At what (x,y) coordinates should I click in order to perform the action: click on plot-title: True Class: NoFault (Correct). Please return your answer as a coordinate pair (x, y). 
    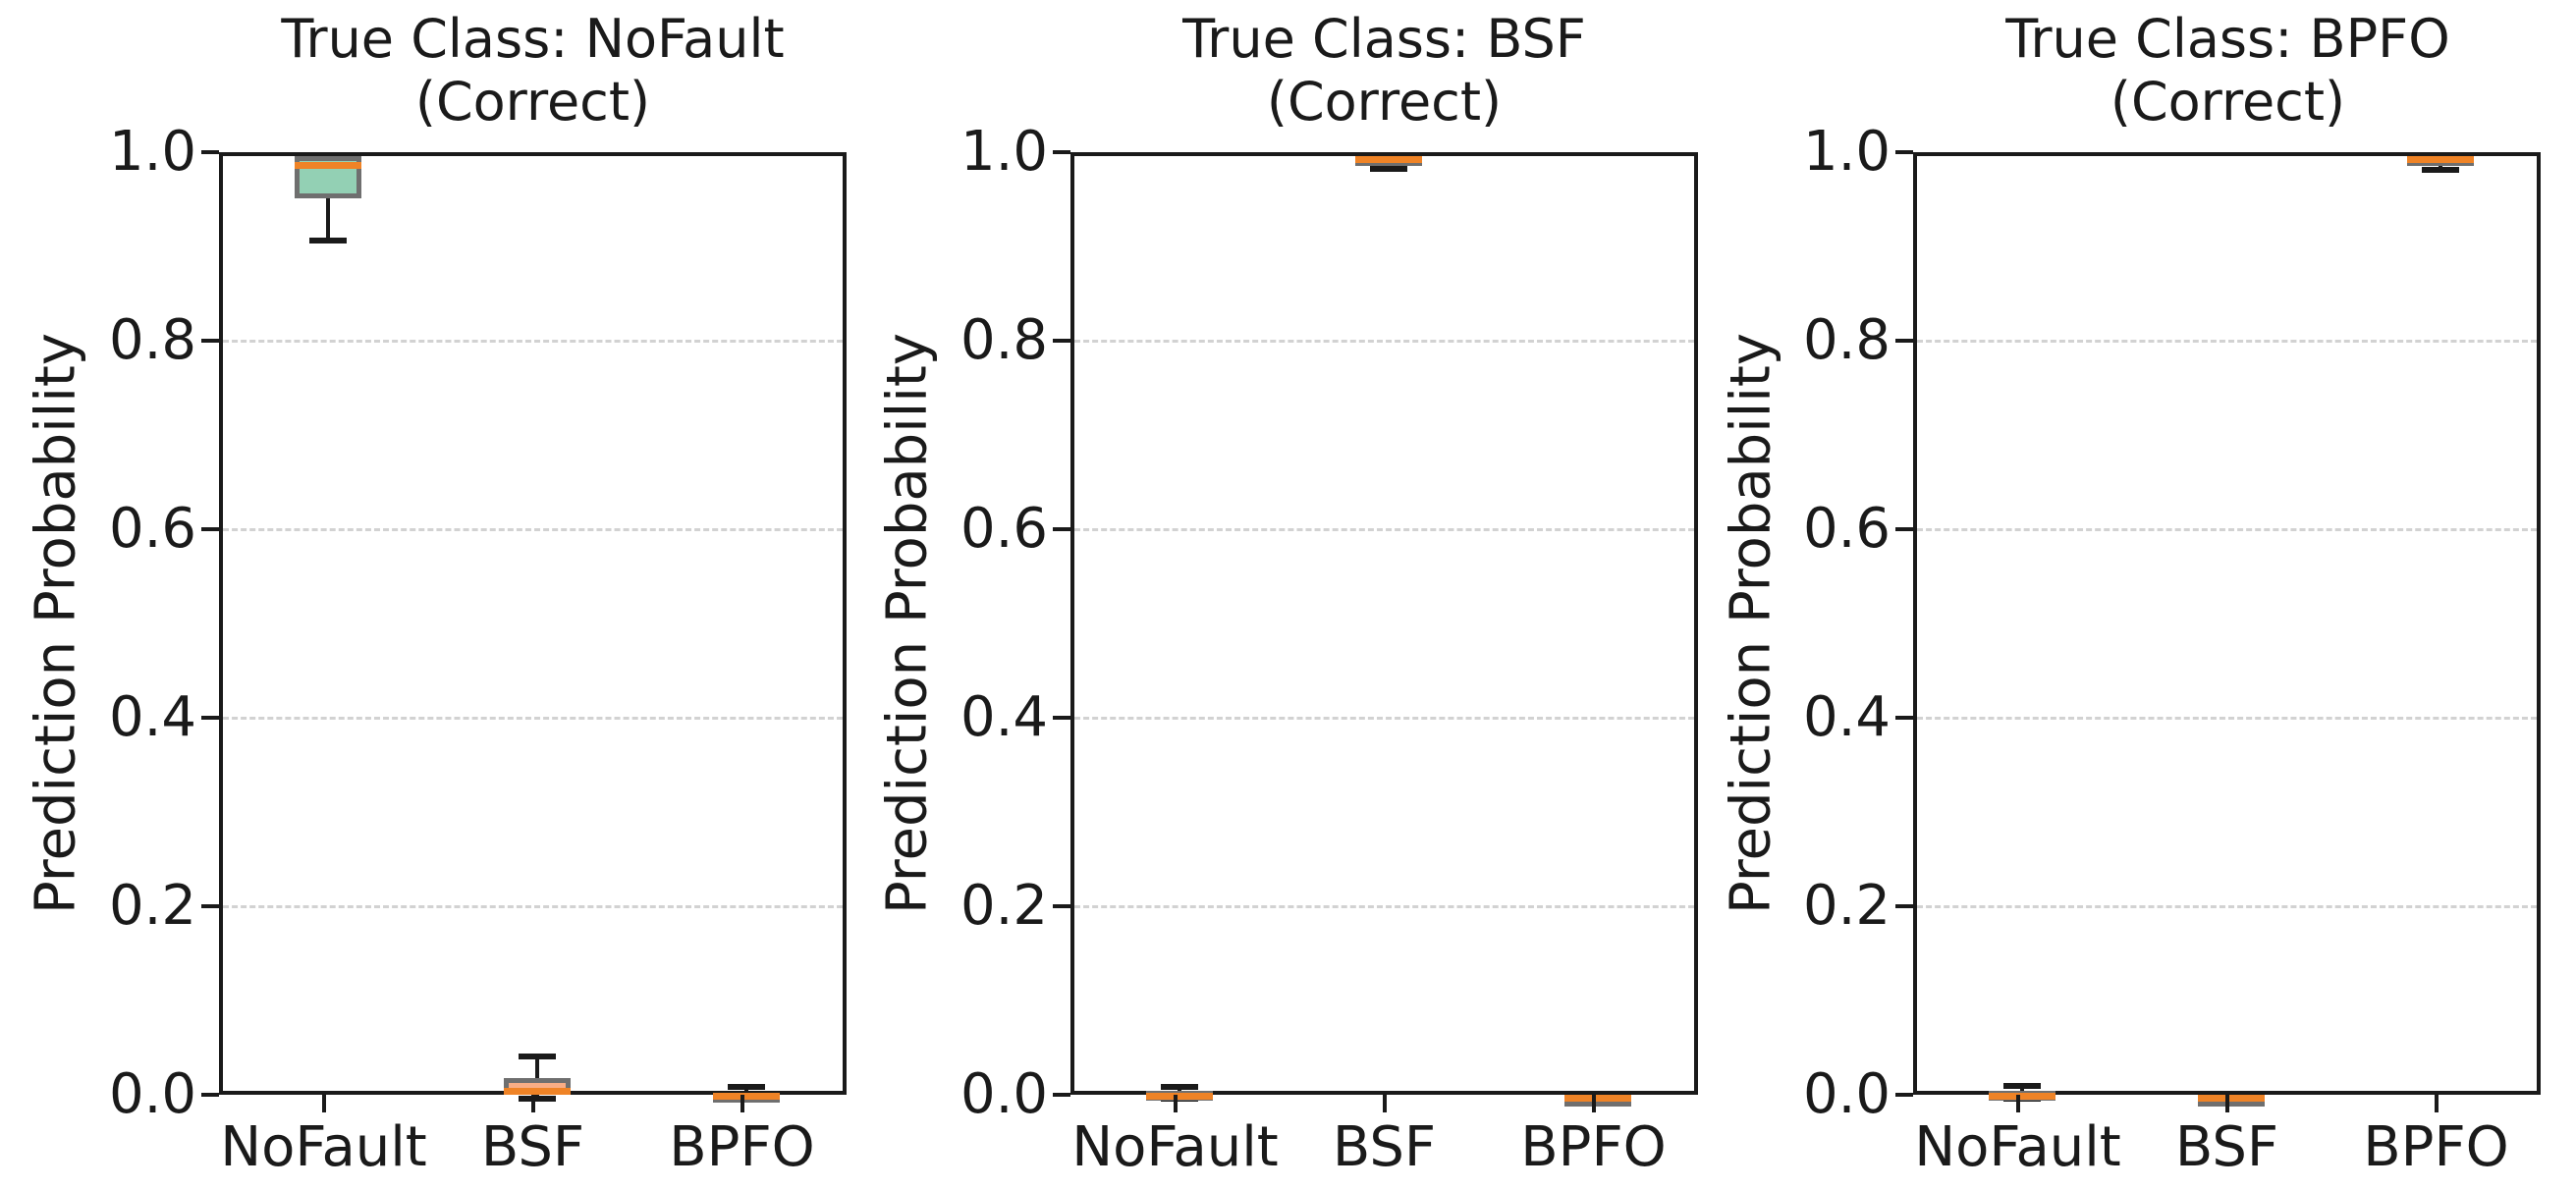
    Looking at the image, I should click on (532, 71).